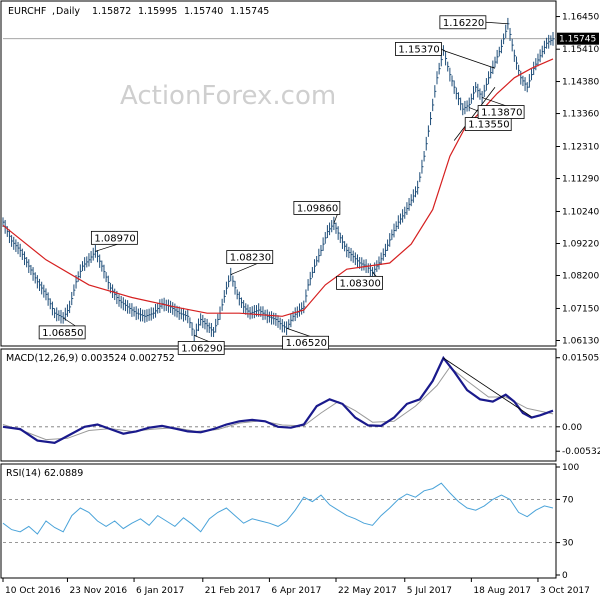  What do you see at coordinates (296, 591) in the screenshot?
I see `x-tick-label: 6 Apr 2017` at bounding box center [296, 591].